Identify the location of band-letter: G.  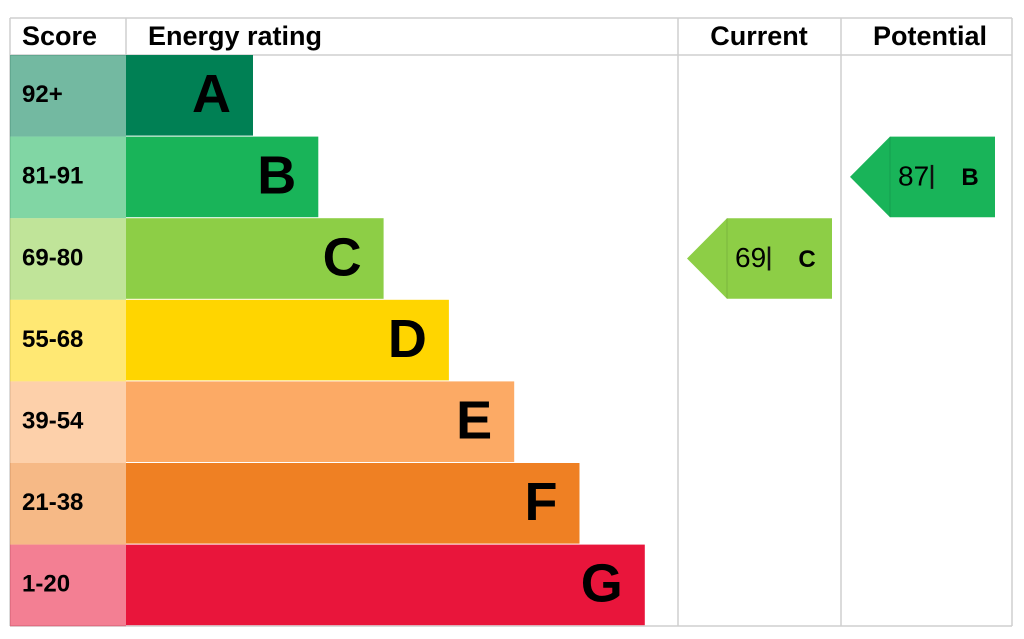
(602, 584).